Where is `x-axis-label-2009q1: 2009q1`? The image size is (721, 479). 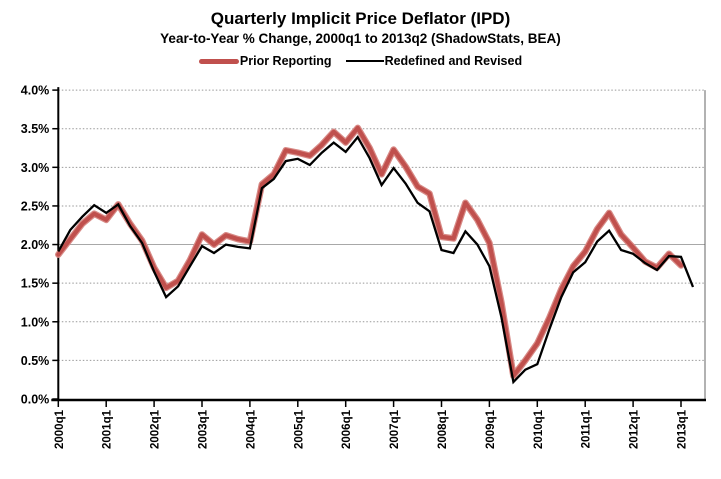 x-axis-label-2009q1: 2009q1 is located at coordinates (491, 429).